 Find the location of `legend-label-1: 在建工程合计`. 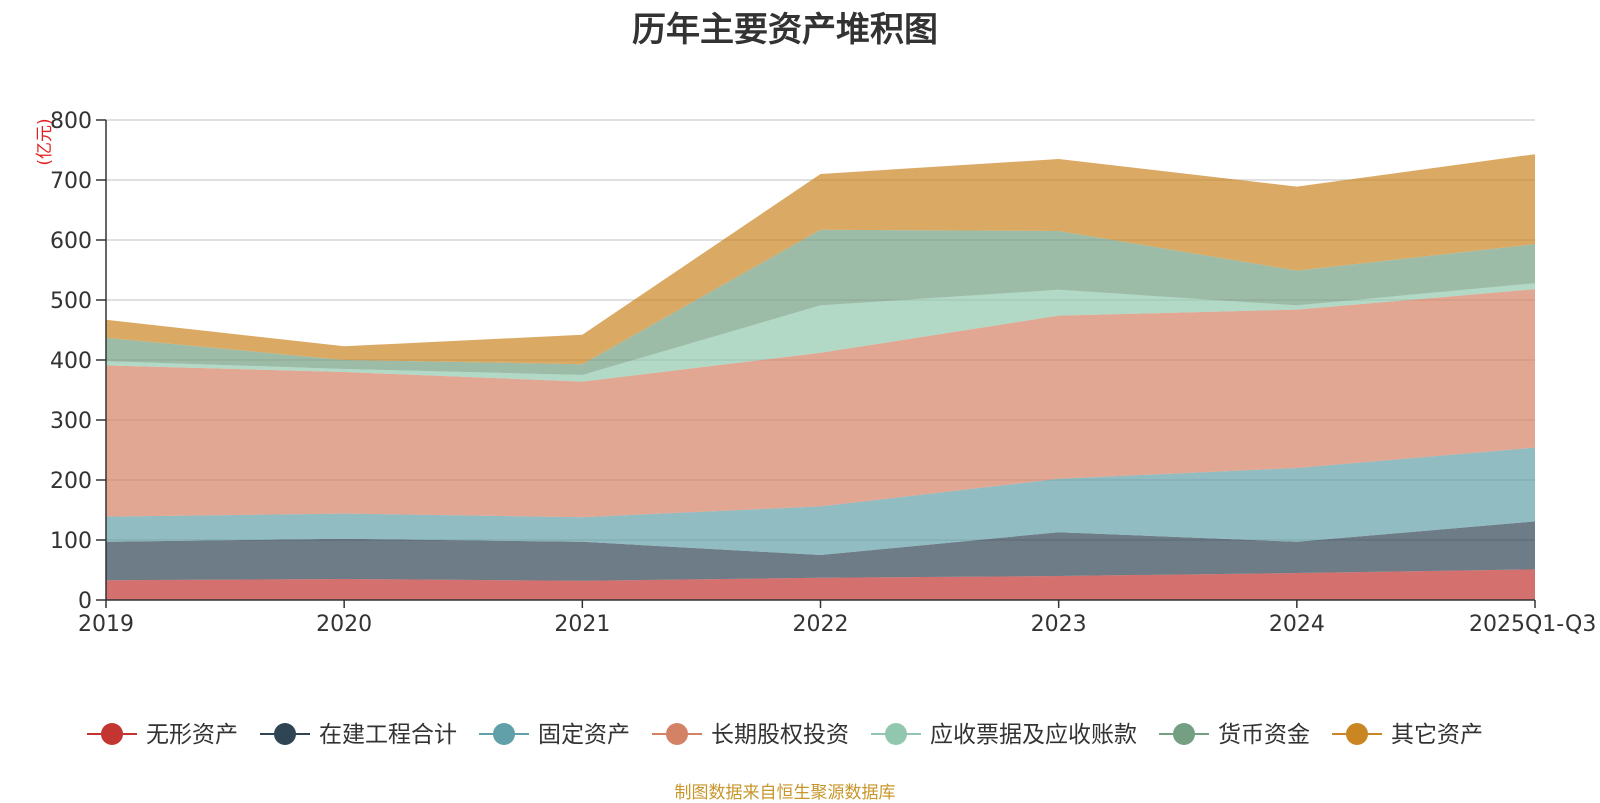

legend-label-1: 在建工程合计 is located at coordinates (388, 735).